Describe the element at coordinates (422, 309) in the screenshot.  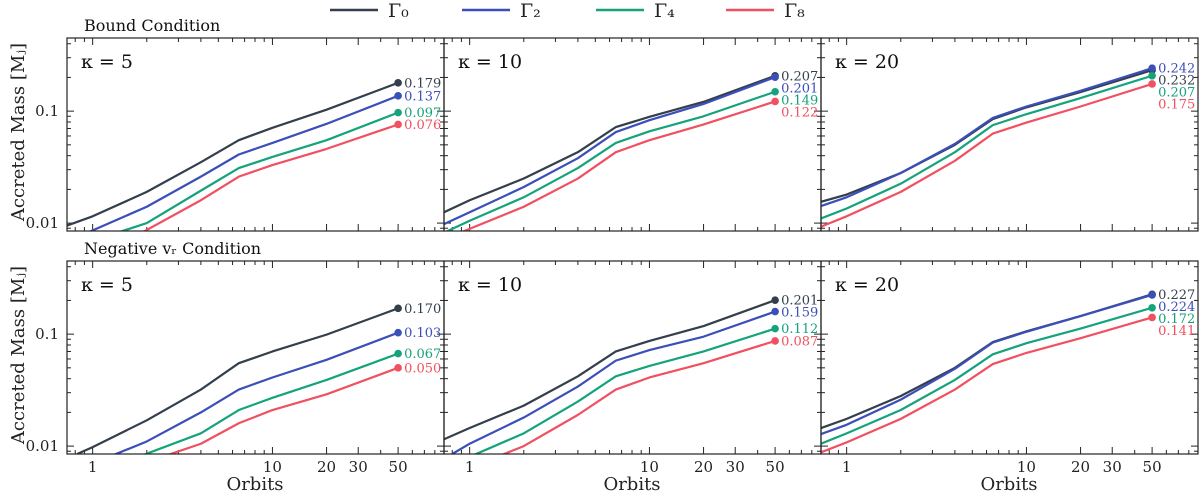
I see `series-end-value: 0.170` at that location.